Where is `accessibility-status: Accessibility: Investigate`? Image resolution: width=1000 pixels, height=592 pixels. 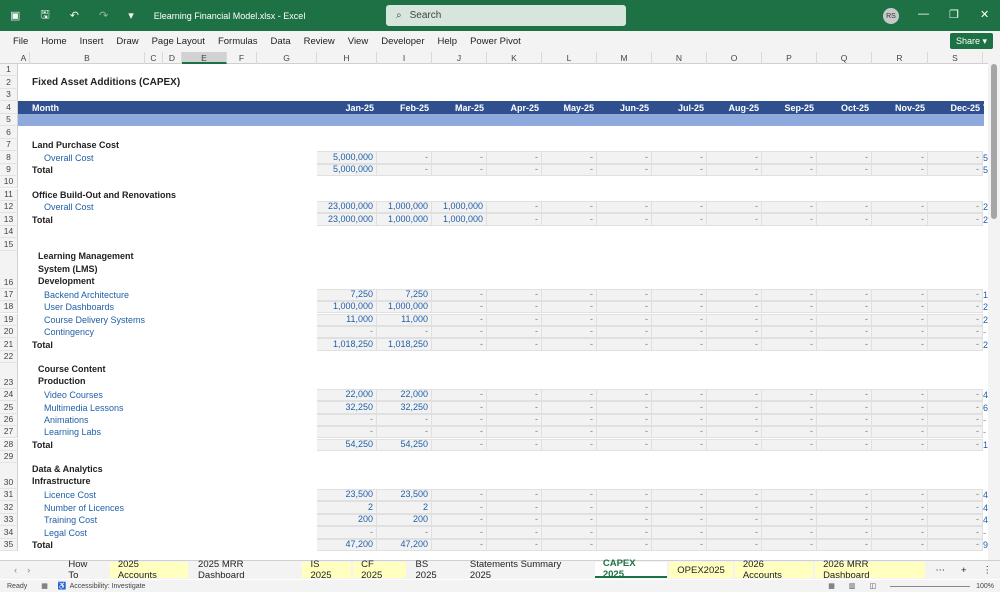 accessibility-status: Accessibility: Investigate is located at coordinates (107, 586).